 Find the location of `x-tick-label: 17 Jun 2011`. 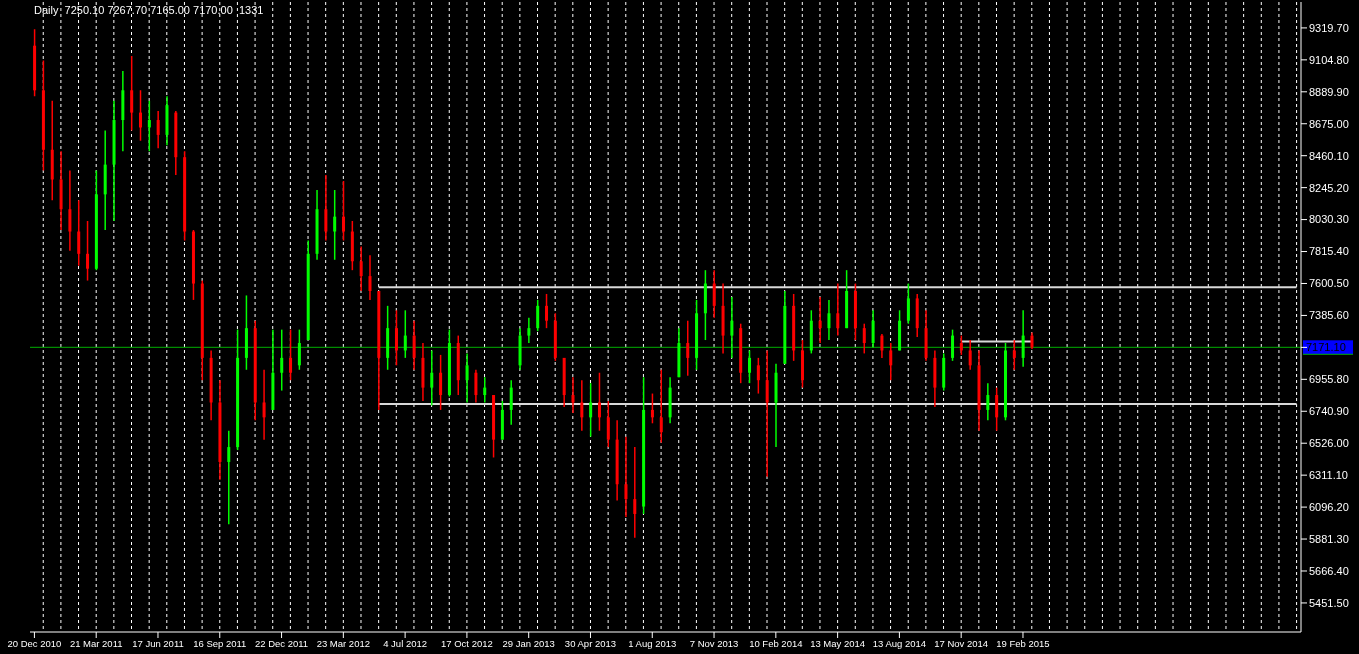

x-tick-label: 17 Jun 2011 is located at coordinates (158, 643).